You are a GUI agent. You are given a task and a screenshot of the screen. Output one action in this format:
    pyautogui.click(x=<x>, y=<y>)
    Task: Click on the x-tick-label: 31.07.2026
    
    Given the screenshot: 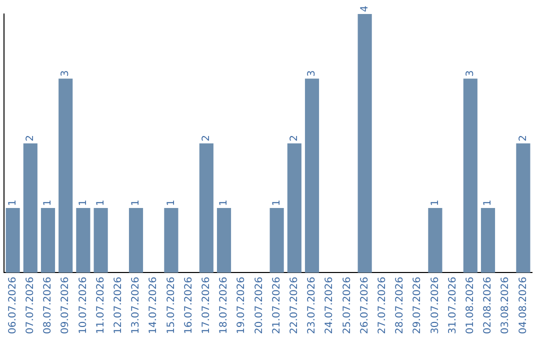 What is the action you would take?
    pyautogui.click(x=452, y=305)
    